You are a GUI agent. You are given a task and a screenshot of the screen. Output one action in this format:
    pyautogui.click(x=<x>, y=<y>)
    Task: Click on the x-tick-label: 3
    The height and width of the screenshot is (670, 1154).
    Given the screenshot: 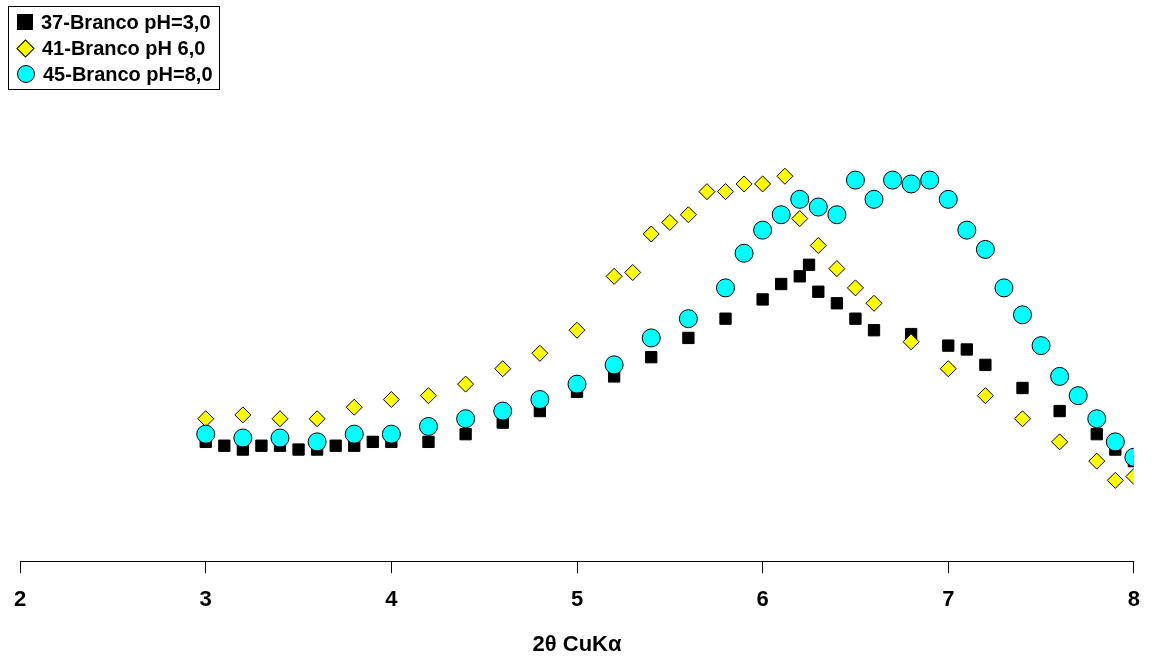 What is the action you would take?
    pyautogui.click(x=205, y=599)
    